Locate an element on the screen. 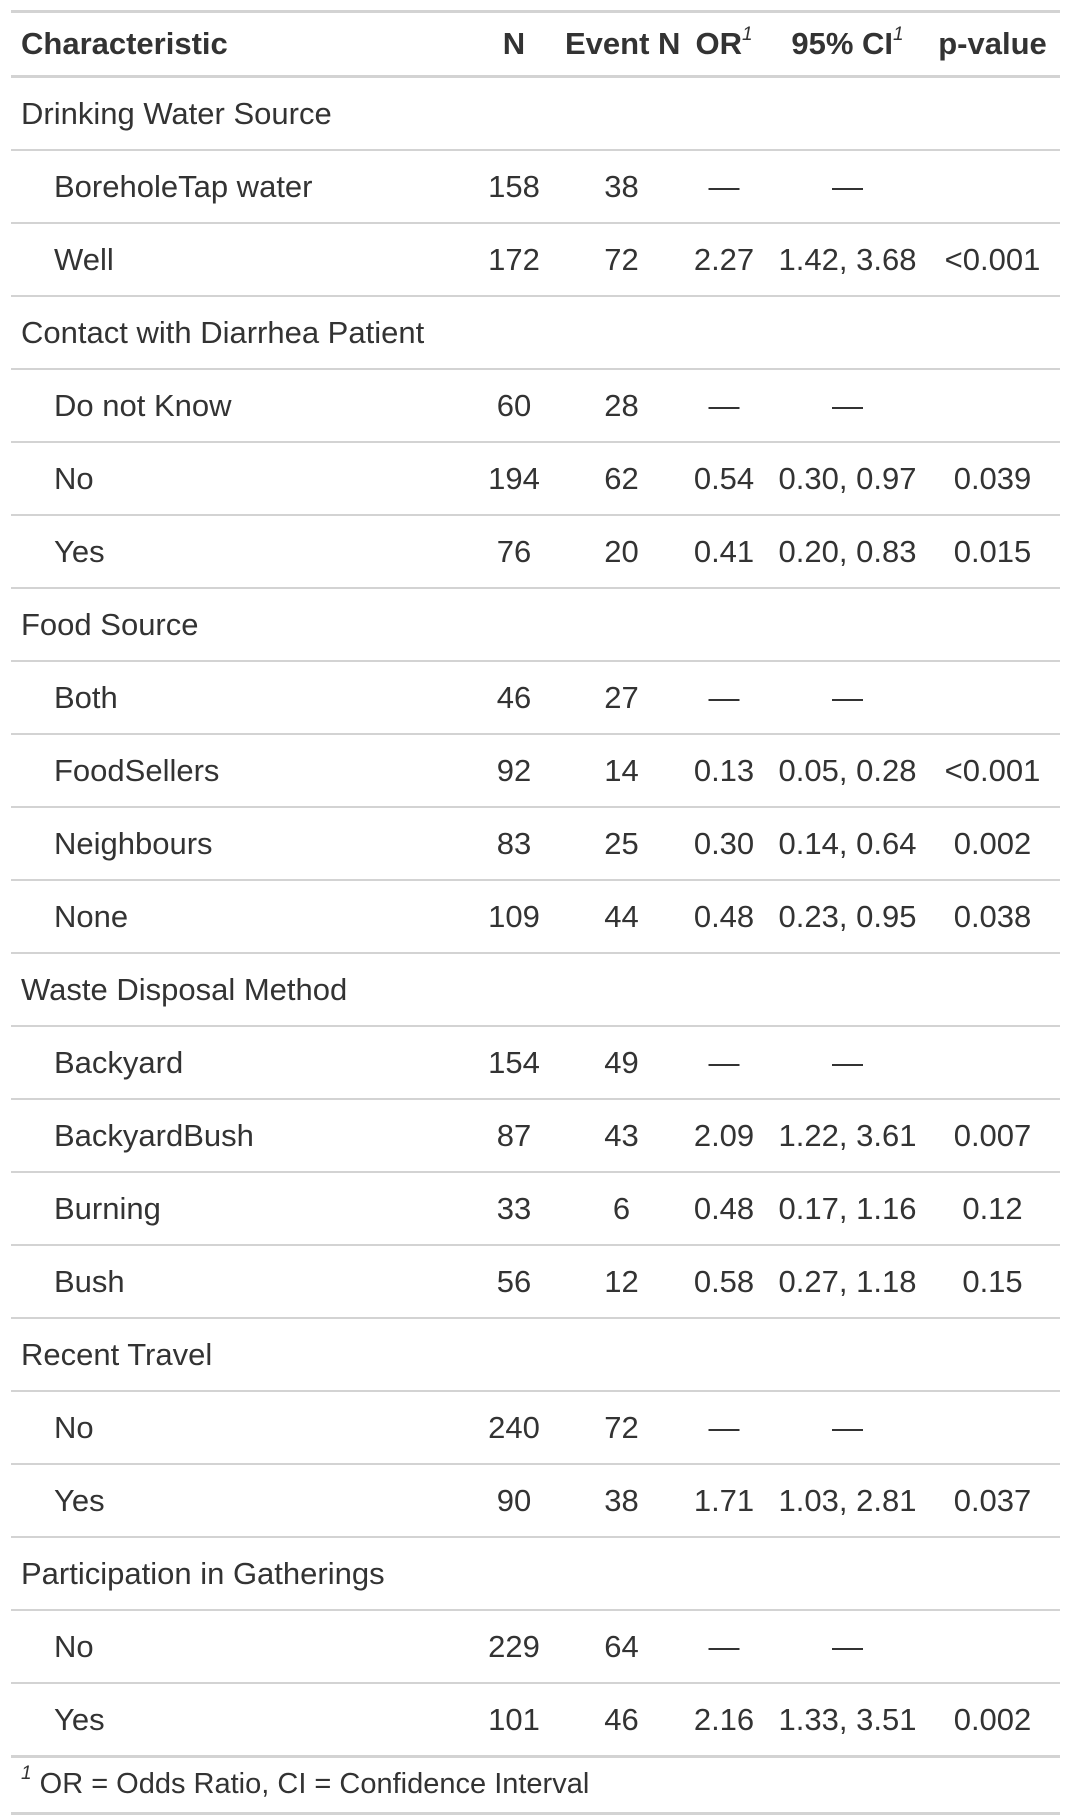 This screenshot has height=1815, width=1070. cell-or: 2.27 is located at coordinates (724, 260).